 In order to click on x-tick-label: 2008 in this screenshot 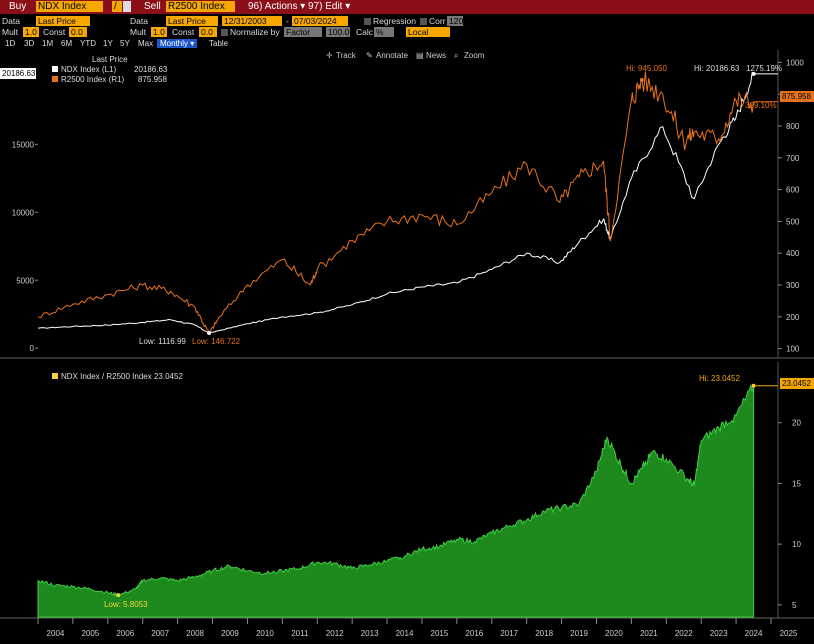, I will do `click(195, 633)`.